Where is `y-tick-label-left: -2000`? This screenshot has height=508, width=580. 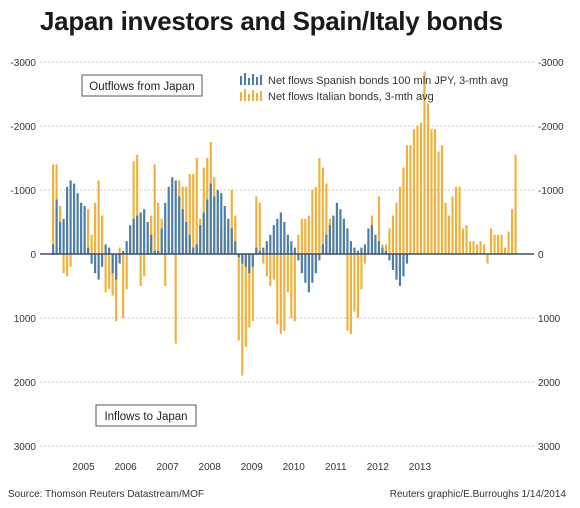
y-tick-label-left: -2000 is located at coordinates (23, 127).